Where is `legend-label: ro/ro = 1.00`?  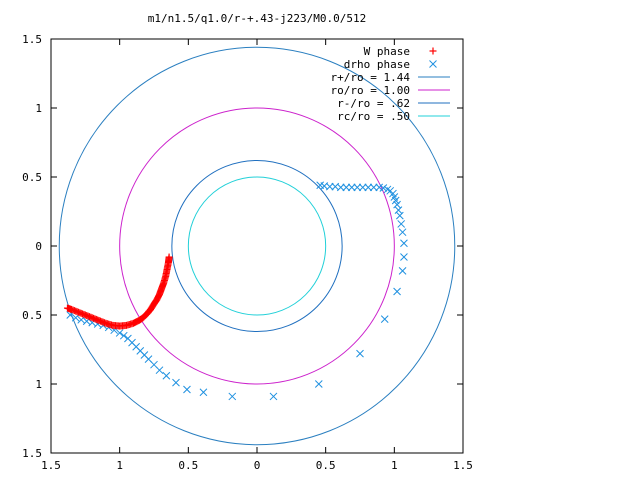 legend-label: ro/ro = 1.00 is located at coordinates (370, 90).